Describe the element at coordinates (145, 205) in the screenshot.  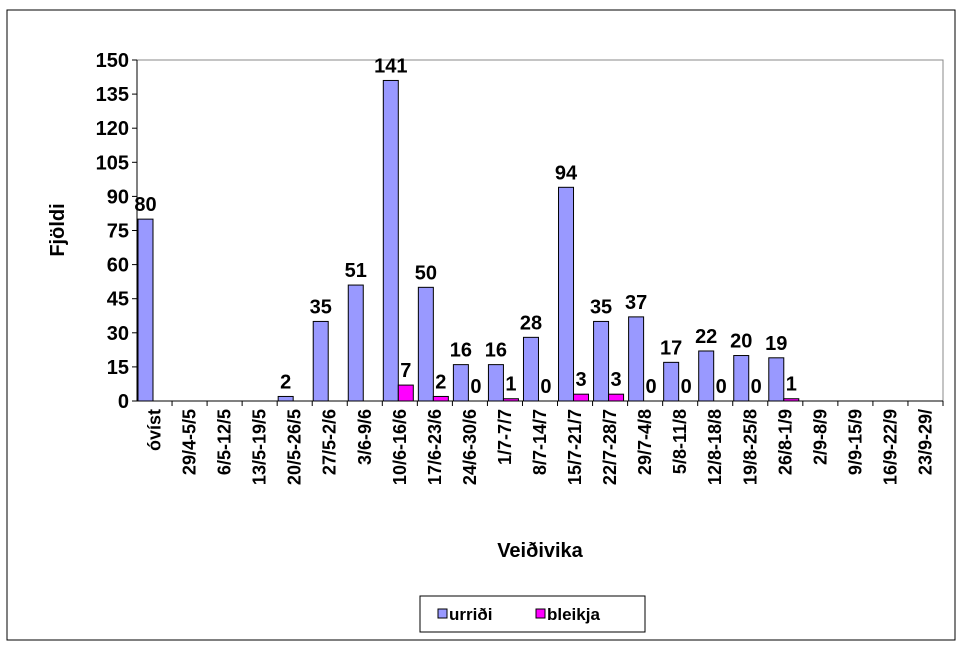
I see `data-label: 80` at that location.